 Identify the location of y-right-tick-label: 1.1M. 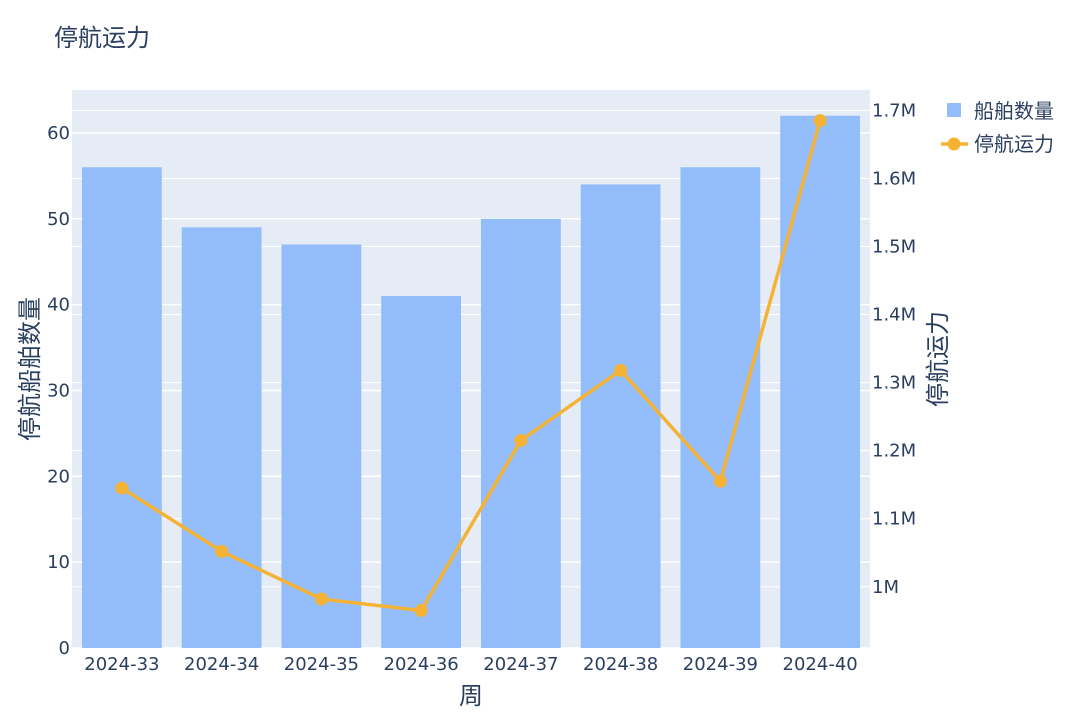
(894, 519).